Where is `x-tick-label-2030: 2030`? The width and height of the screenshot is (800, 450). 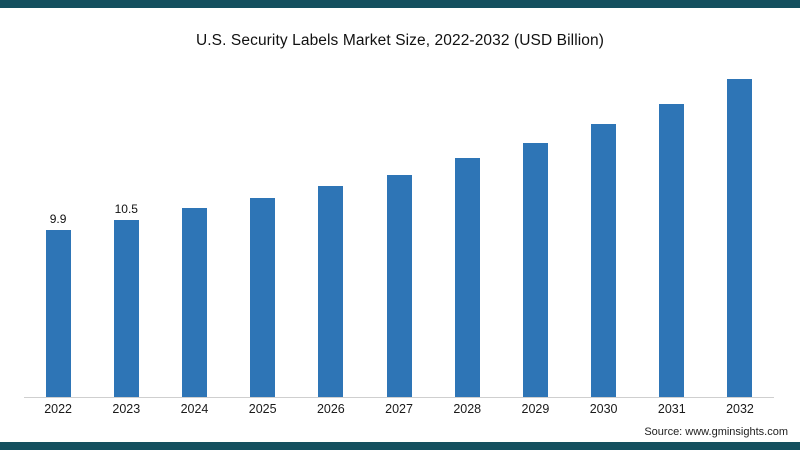
x-tick-label-2030: 2030 is located at coordinates (603, 409).